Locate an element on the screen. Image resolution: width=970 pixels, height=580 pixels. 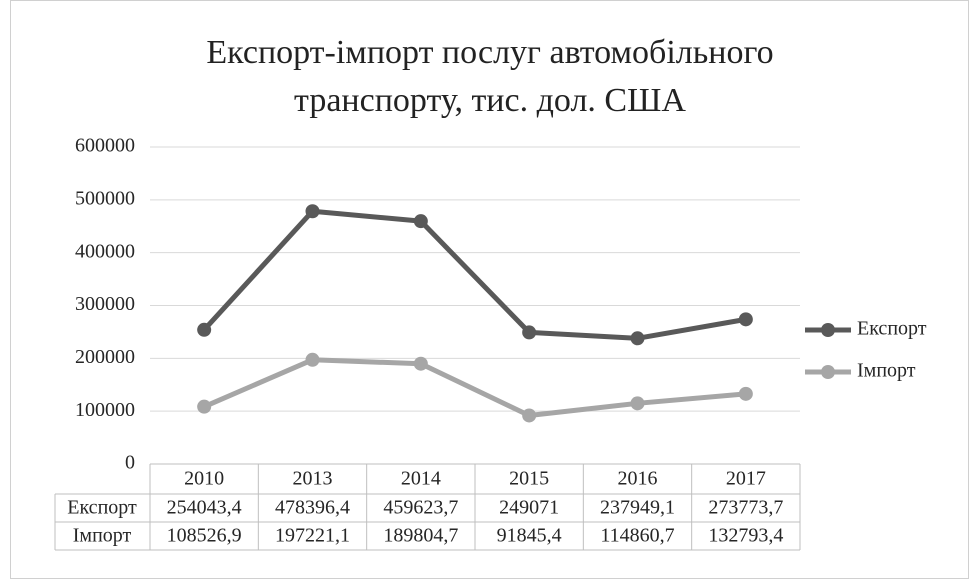
legend-label: Експорт is located at coordinates (892, 329).